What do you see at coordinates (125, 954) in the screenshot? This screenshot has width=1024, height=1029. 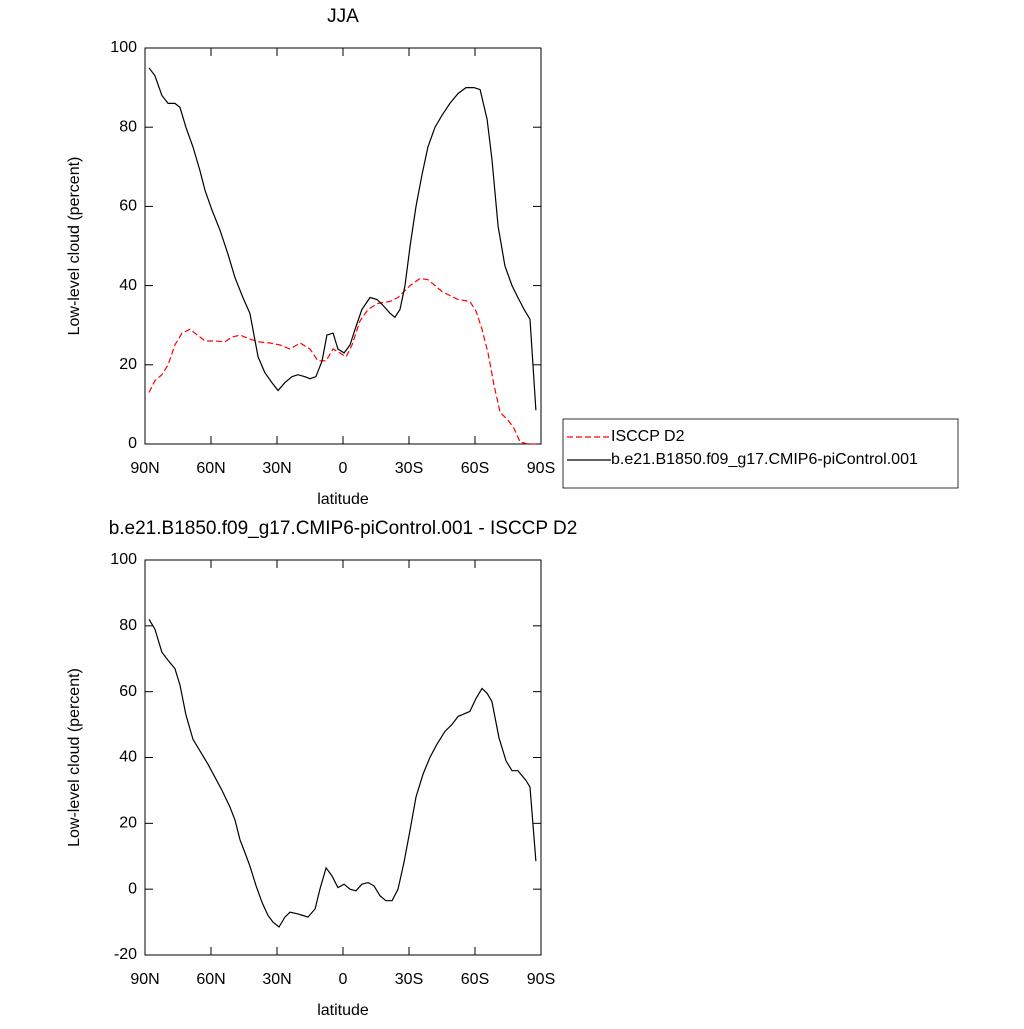 I see `y-tick-label: -20` at bounding box center [125, 954].